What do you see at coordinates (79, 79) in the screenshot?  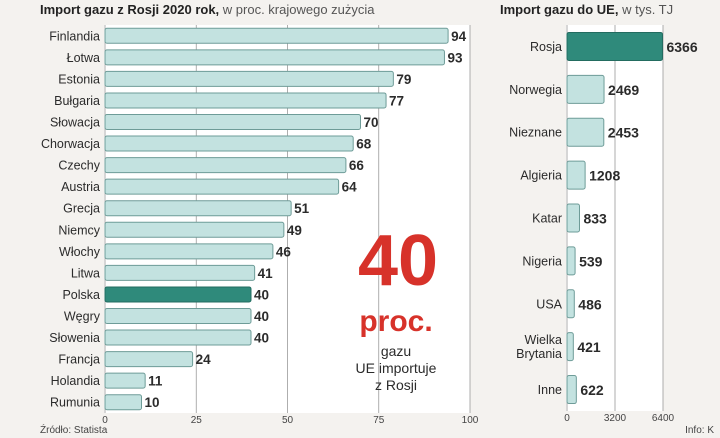 I see `left-category-label: Estonia` at bounding box center [79, 79].